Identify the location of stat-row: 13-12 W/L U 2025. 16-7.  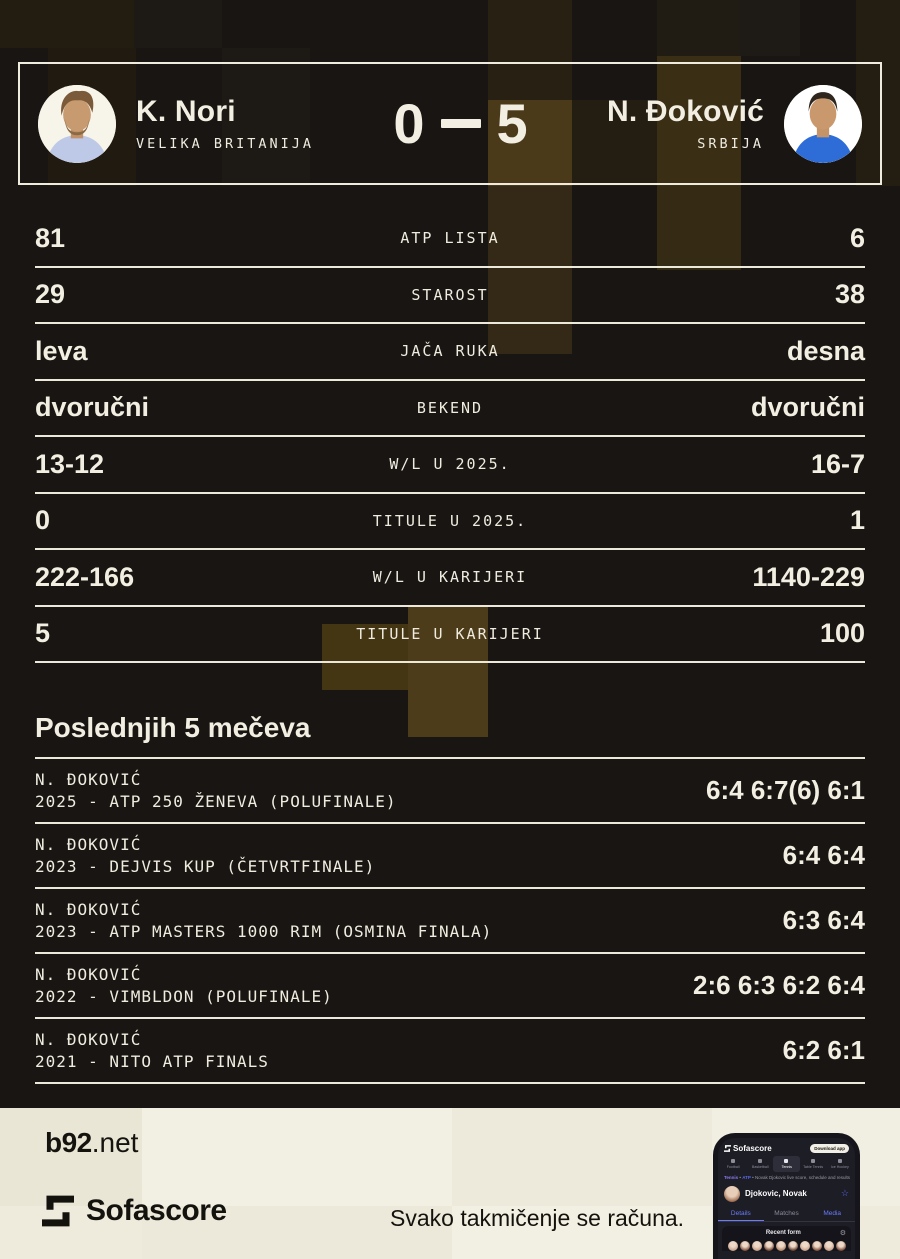
(450, 465).